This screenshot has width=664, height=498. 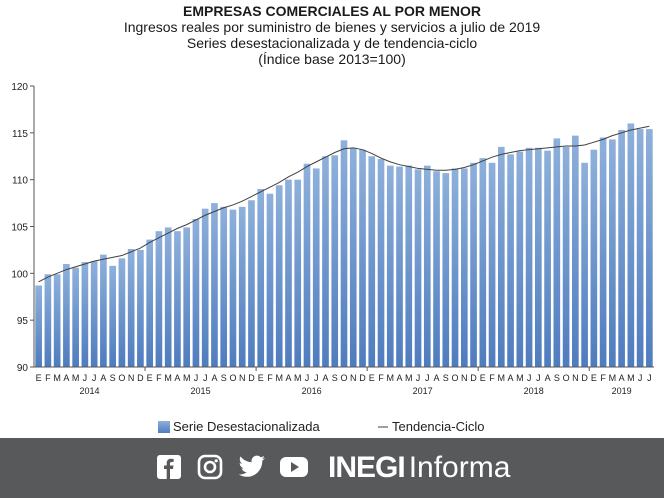 What do you see at coordinates (19, 87) in the screenshot?
I see `y-tick-label: 120` at bounding box center [19, 87].